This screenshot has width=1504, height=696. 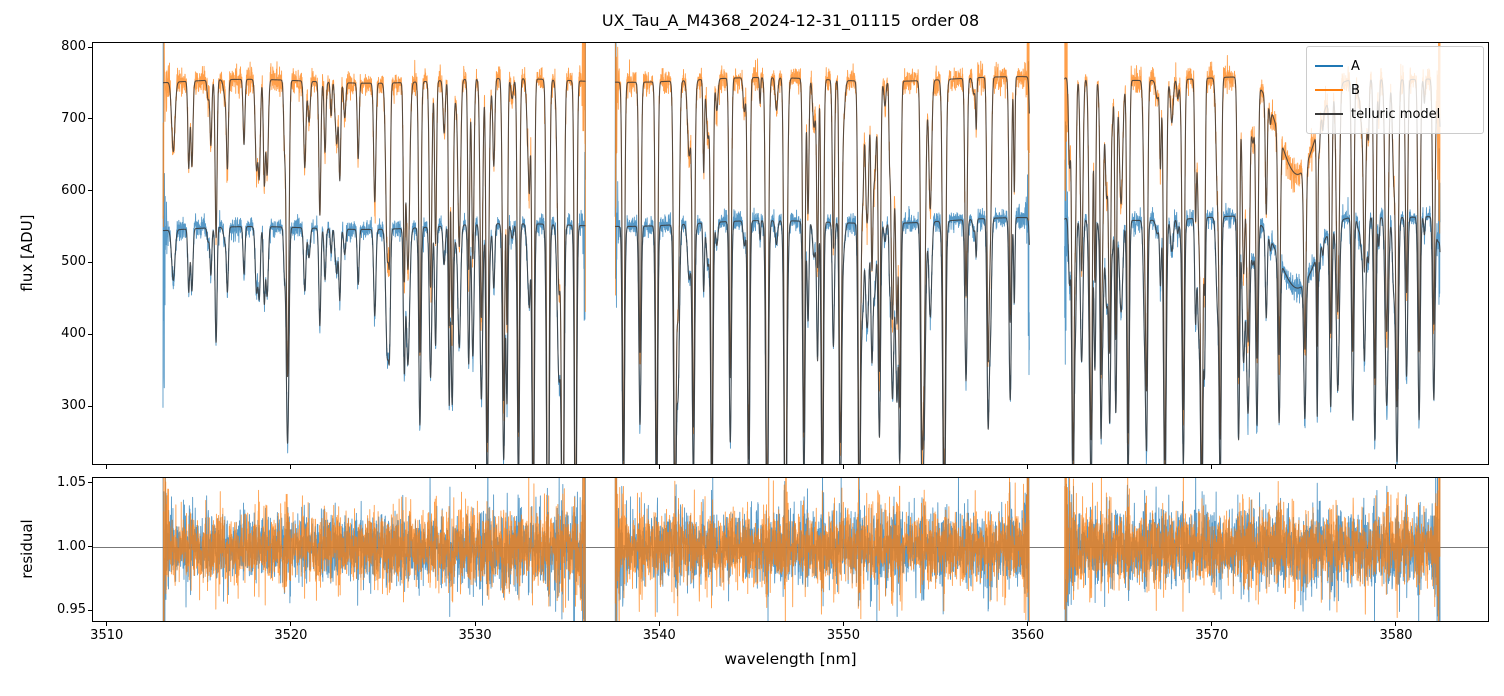 I want to click on x-tick-label: 3570, so click(x=1212, y=635).